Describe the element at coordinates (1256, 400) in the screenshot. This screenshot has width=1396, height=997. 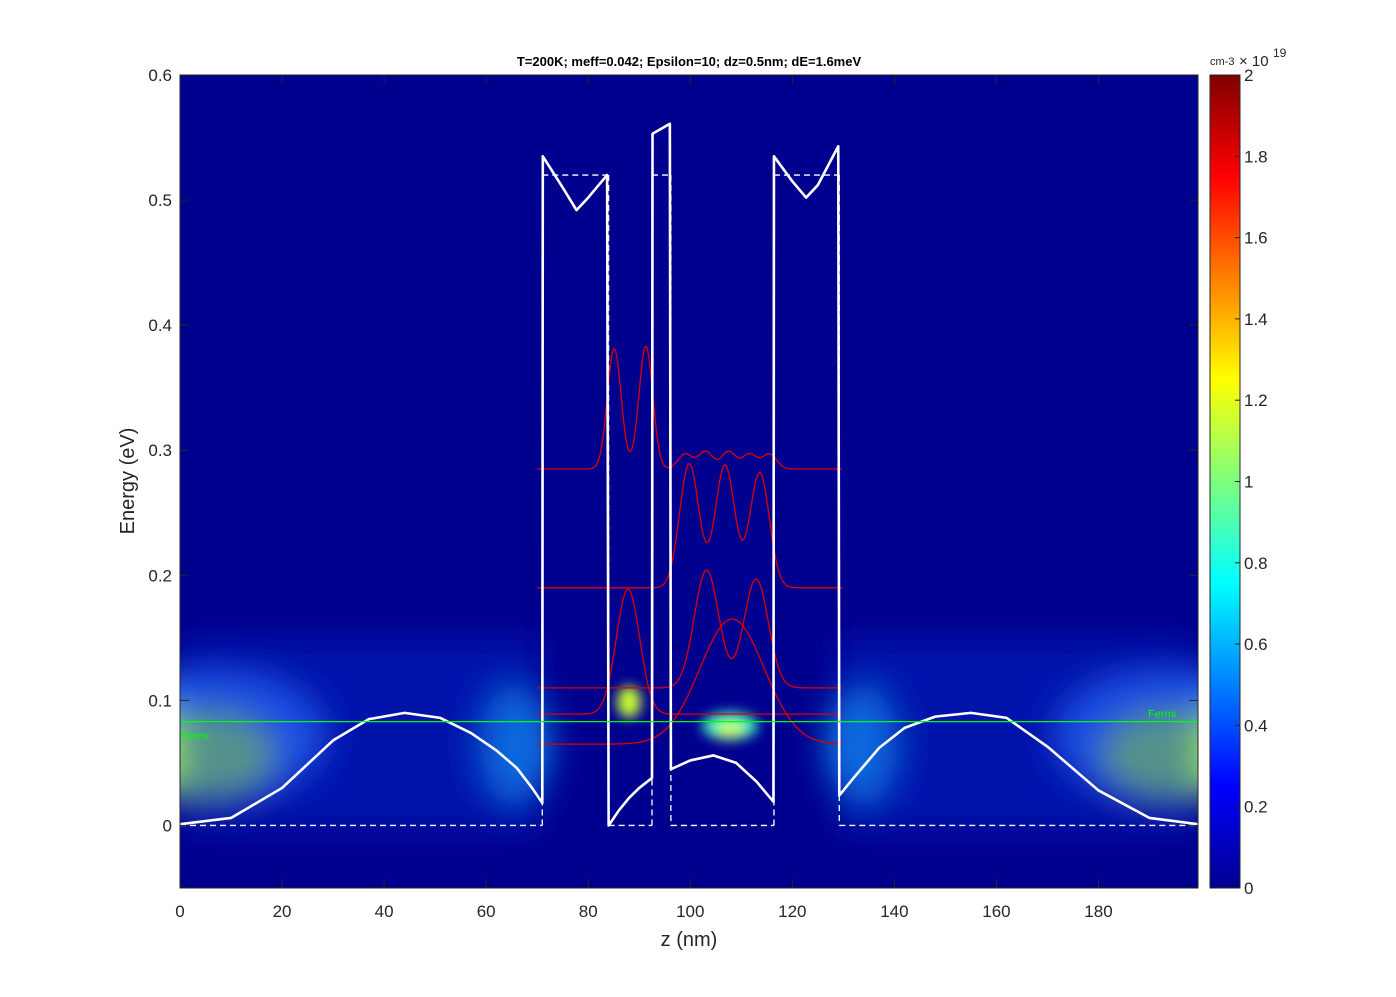
I see `colorbar-tick-label: 1.2` at that location.